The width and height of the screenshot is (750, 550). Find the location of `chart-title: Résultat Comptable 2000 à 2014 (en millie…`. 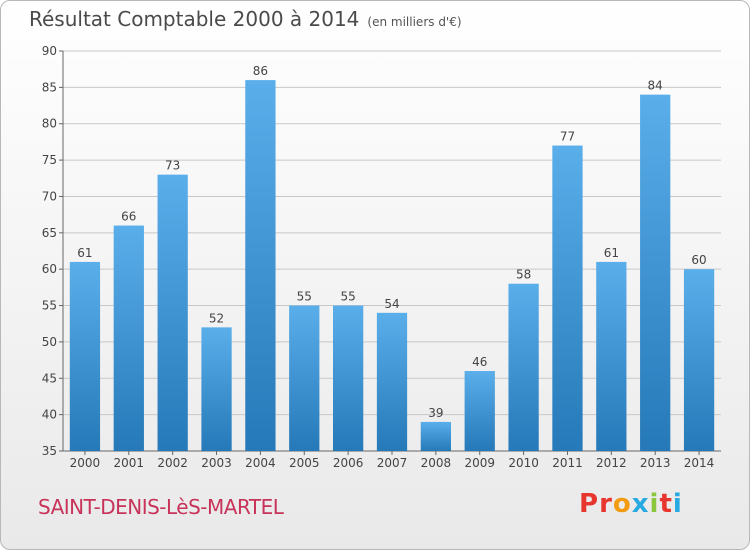

chart-title: Résultat Comptable 2000 à 2014 (en millie… is located at coordinates (245, 19).